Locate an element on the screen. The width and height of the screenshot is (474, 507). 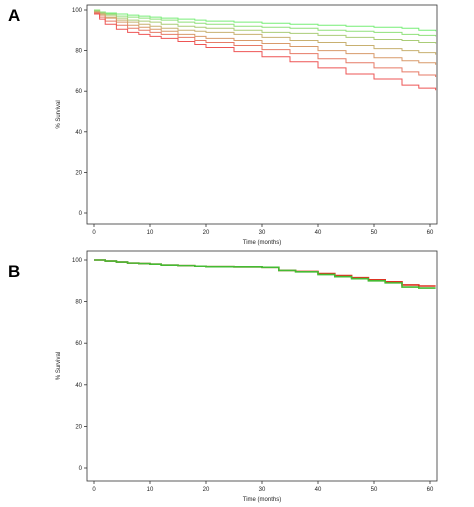
chart-a-series-4-line is located at coordinates (265, 38).